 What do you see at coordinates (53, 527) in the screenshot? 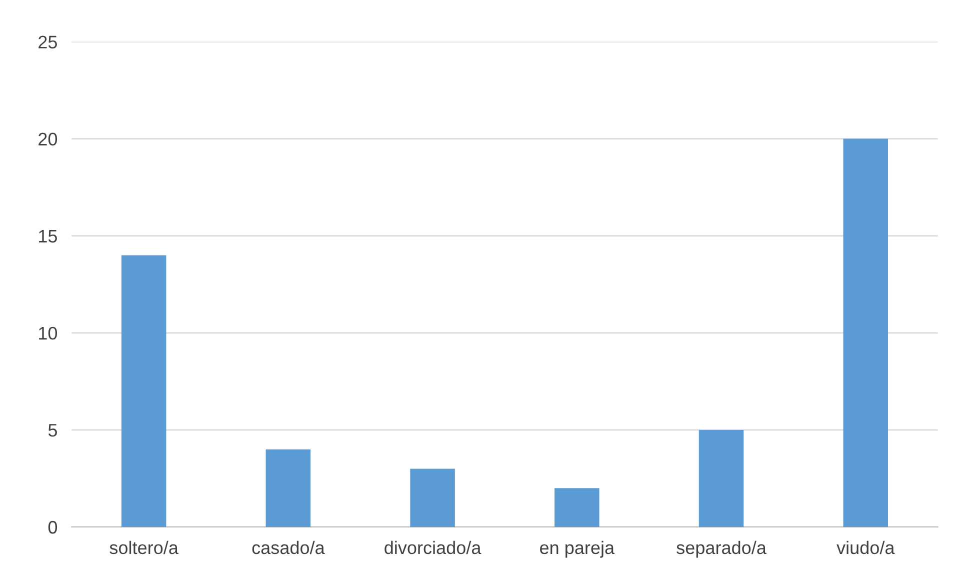
I see `y-tick-label: 0` at bounding box center [53, 527].